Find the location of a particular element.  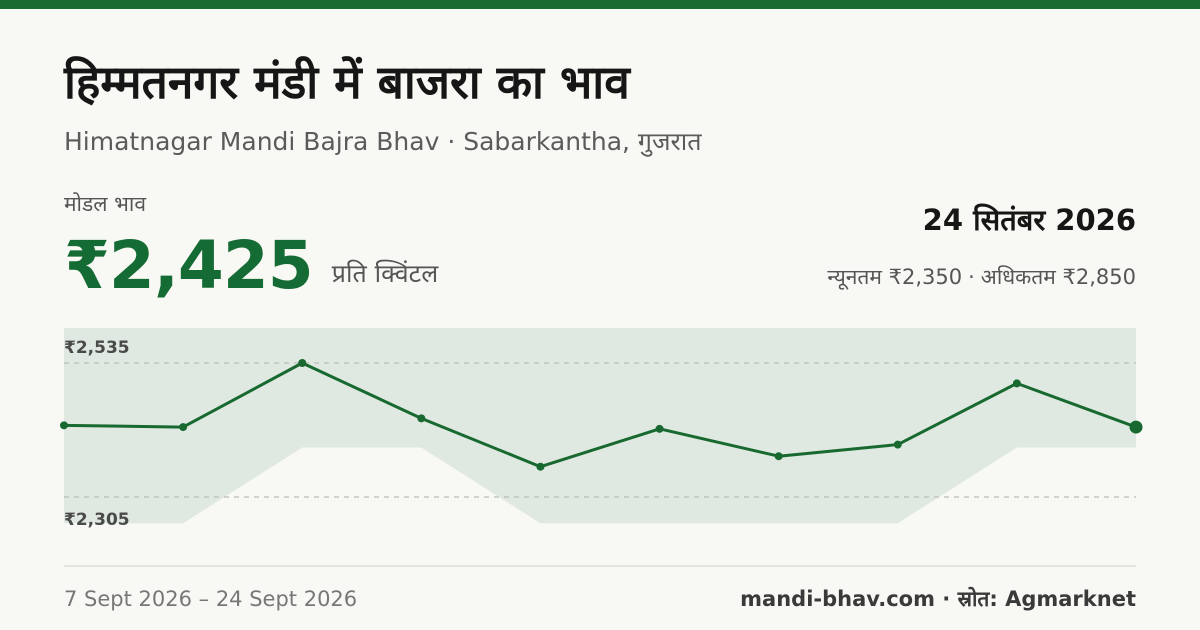

reference-label-1: ₹2,305 is located at coordinates (97, 520).